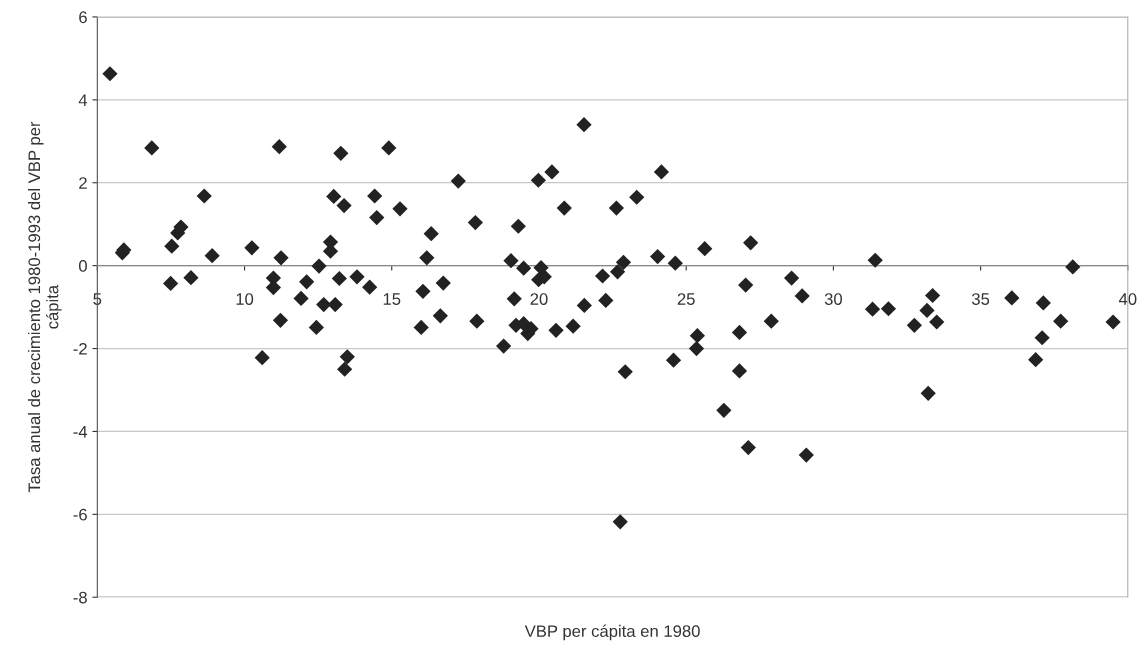  Describe the element at coordinates (80, 432) in the screenshot. I see `y-tick-label: -4` at that location.